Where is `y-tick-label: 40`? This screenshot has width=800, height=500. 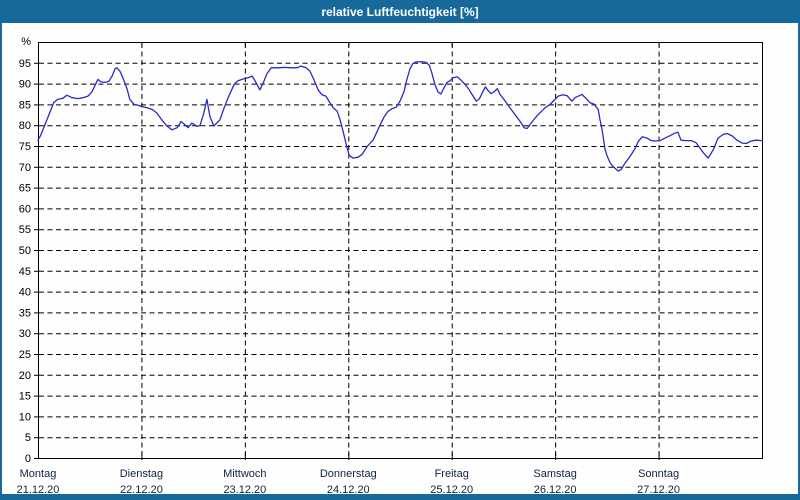 y-tick-label: 40 is located at coordinates (25, 293).